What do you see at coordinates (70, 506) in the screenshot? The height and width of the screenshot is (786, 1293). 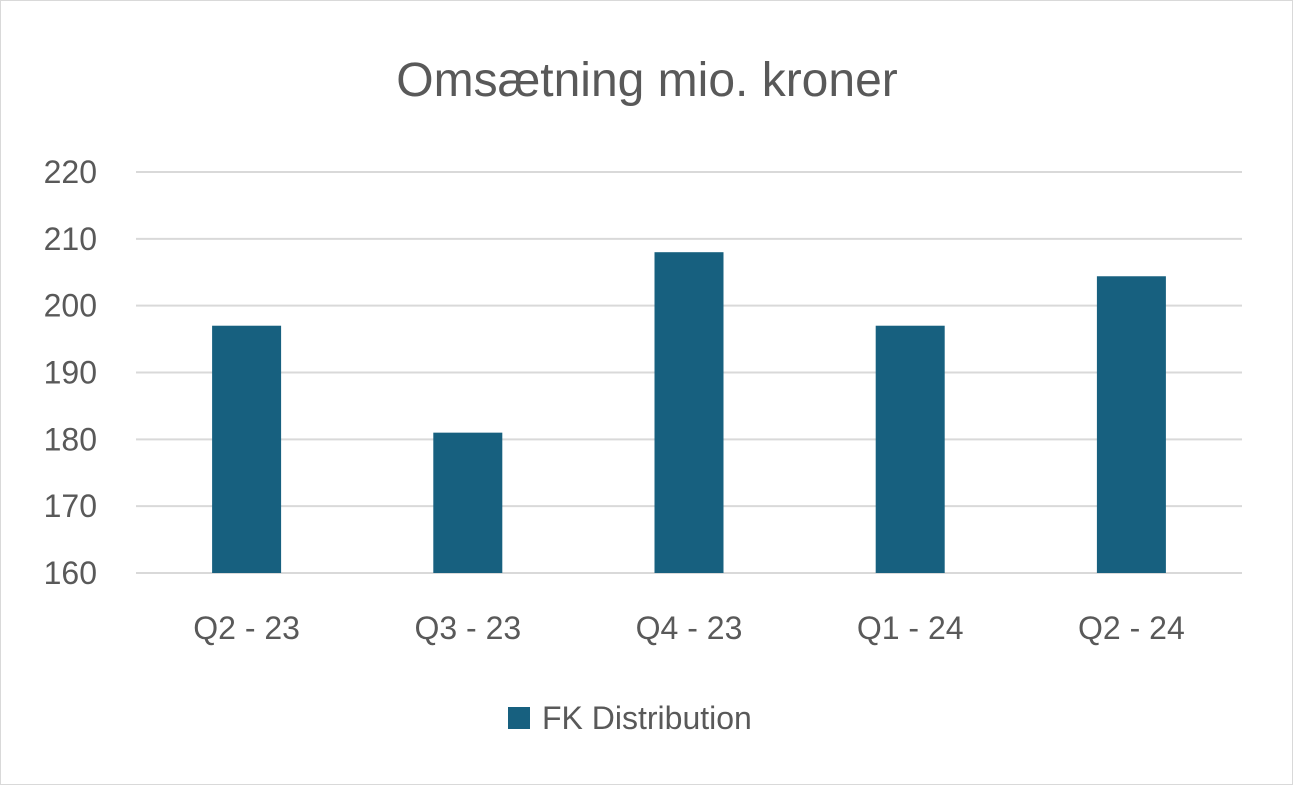 I see `y-tick-label: 170` at bounding box center [70, 506].